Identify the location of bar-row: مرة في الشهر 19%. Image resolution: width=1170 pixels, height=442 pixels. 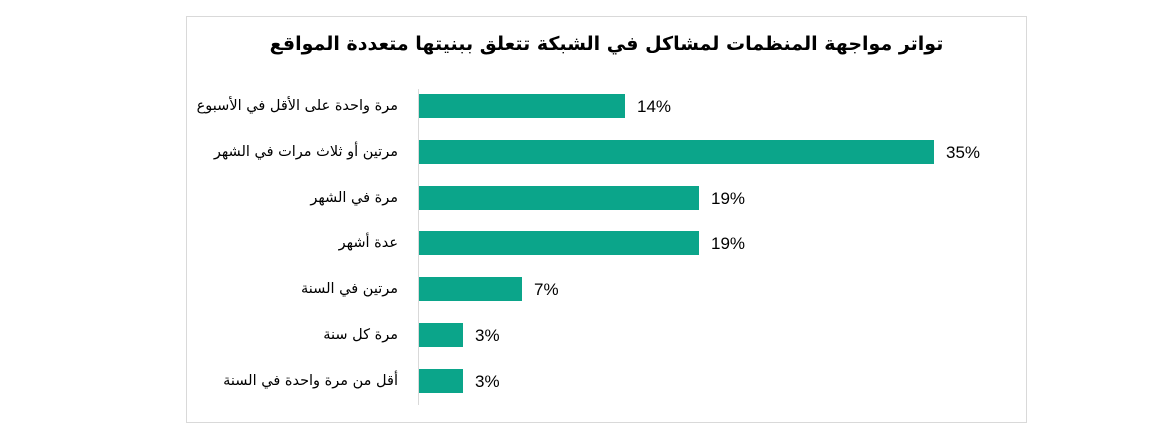
(607, 198).